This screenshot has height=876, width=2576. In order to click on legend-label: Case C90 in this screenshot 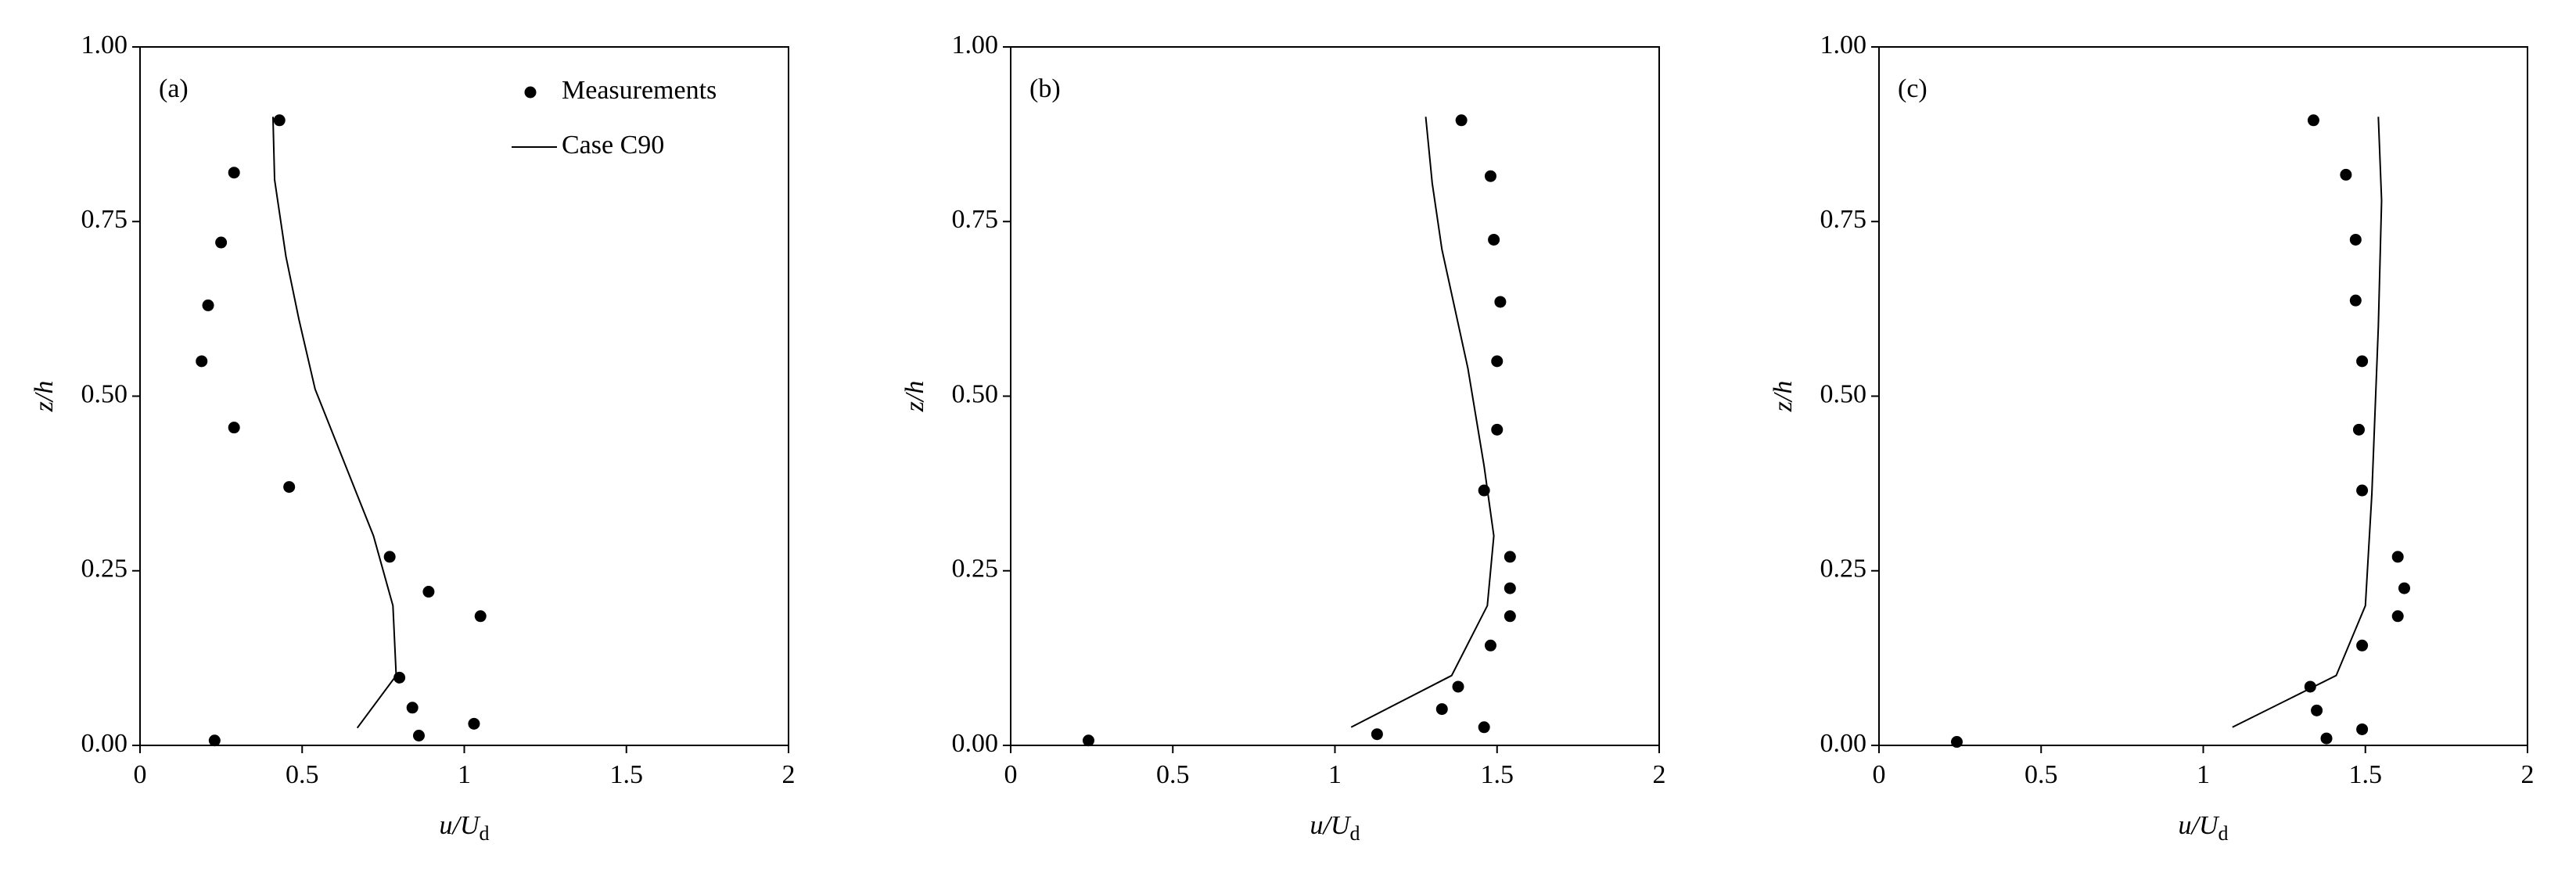, I will do `click(613, 145)`.